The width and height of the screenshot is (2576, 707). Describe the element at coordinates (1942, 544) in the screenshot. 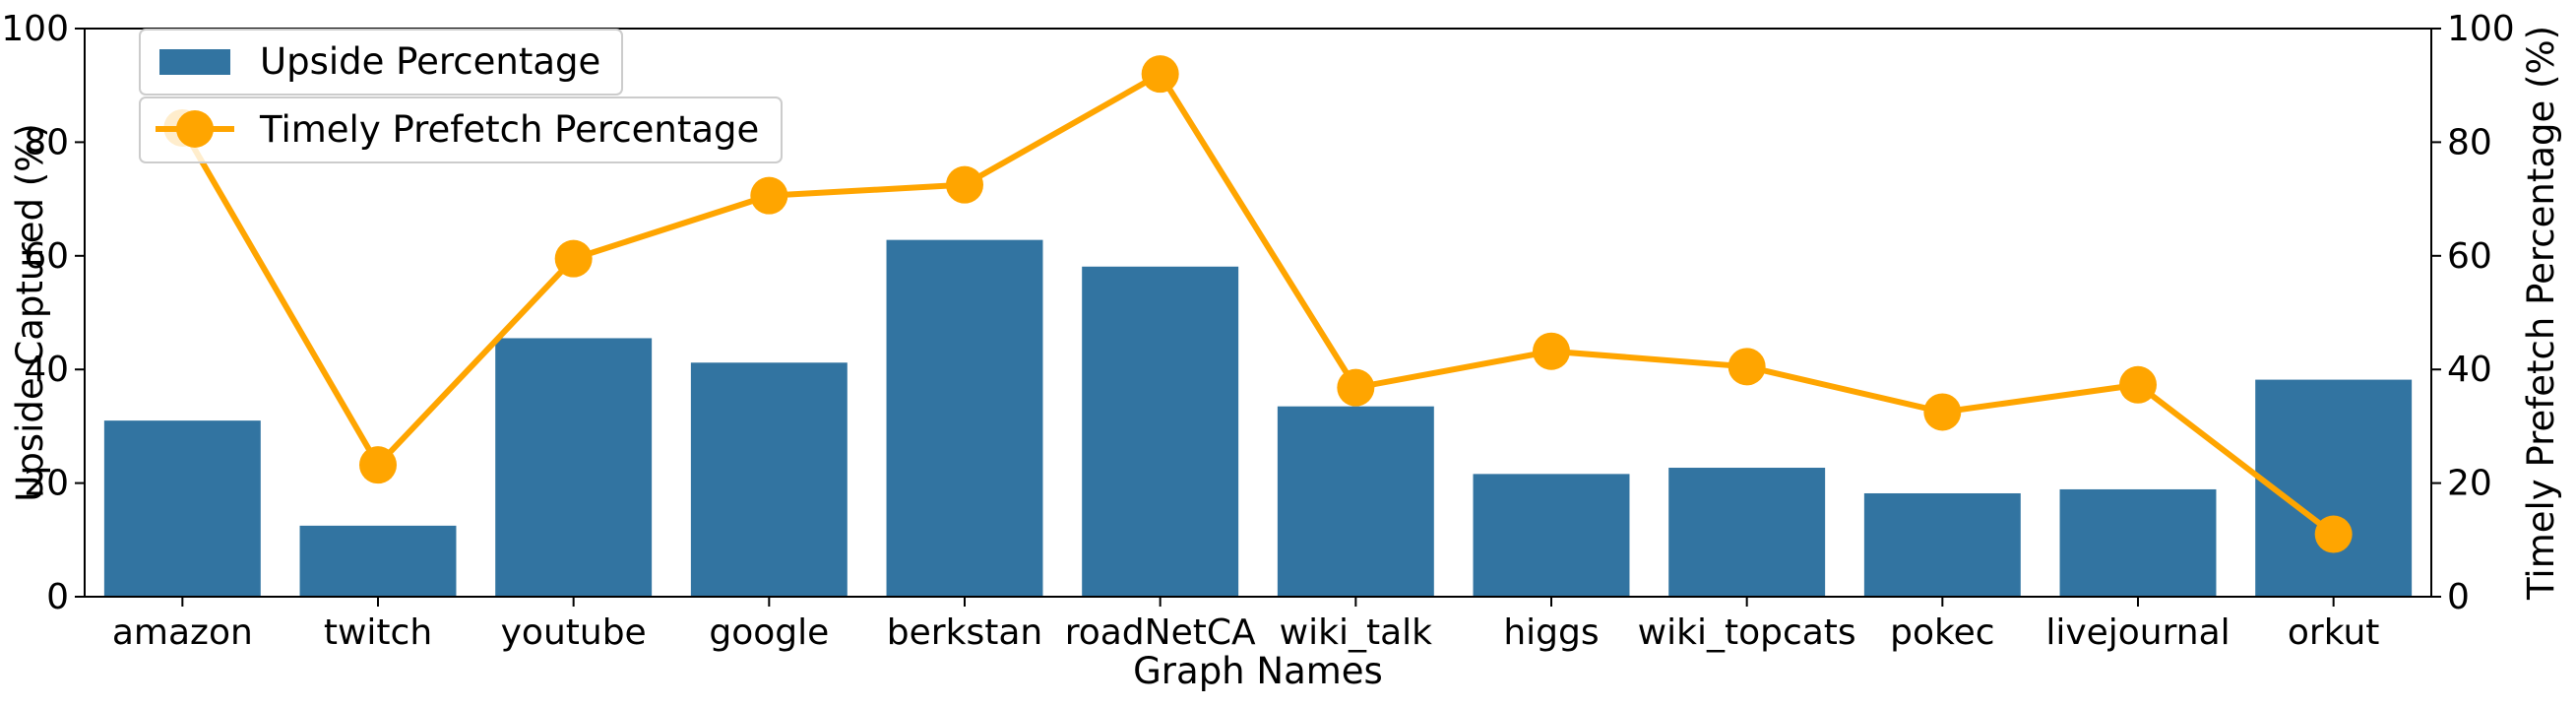

I see `bar-pokec` at that location.